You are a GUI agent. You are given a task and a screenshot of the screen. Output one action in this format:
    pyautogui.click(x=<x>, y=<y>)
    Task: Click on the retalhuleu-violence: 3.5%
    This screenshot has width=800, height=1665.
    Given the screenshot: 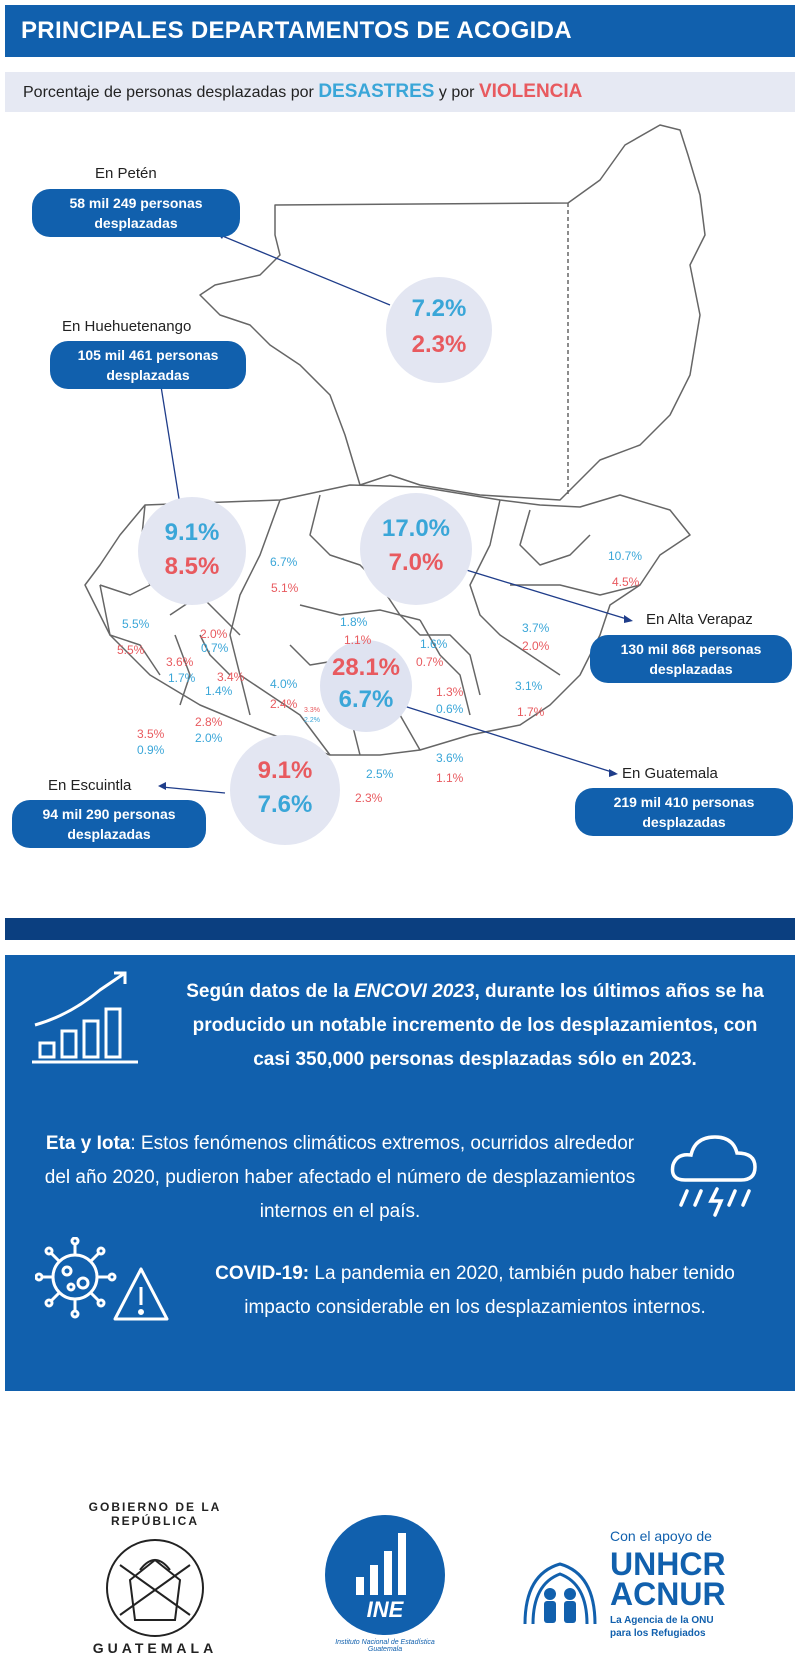 What is the action you would take?
    pyautogui.click(x=151, y=734)
    